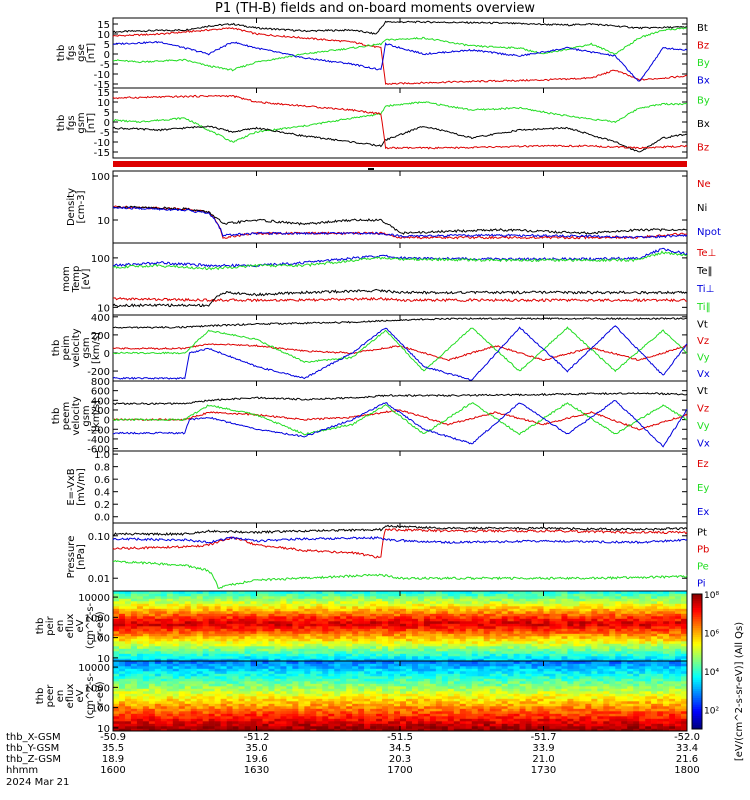  I want to click on y-tick-label-fgs_gse: 5, so click(107, 45).